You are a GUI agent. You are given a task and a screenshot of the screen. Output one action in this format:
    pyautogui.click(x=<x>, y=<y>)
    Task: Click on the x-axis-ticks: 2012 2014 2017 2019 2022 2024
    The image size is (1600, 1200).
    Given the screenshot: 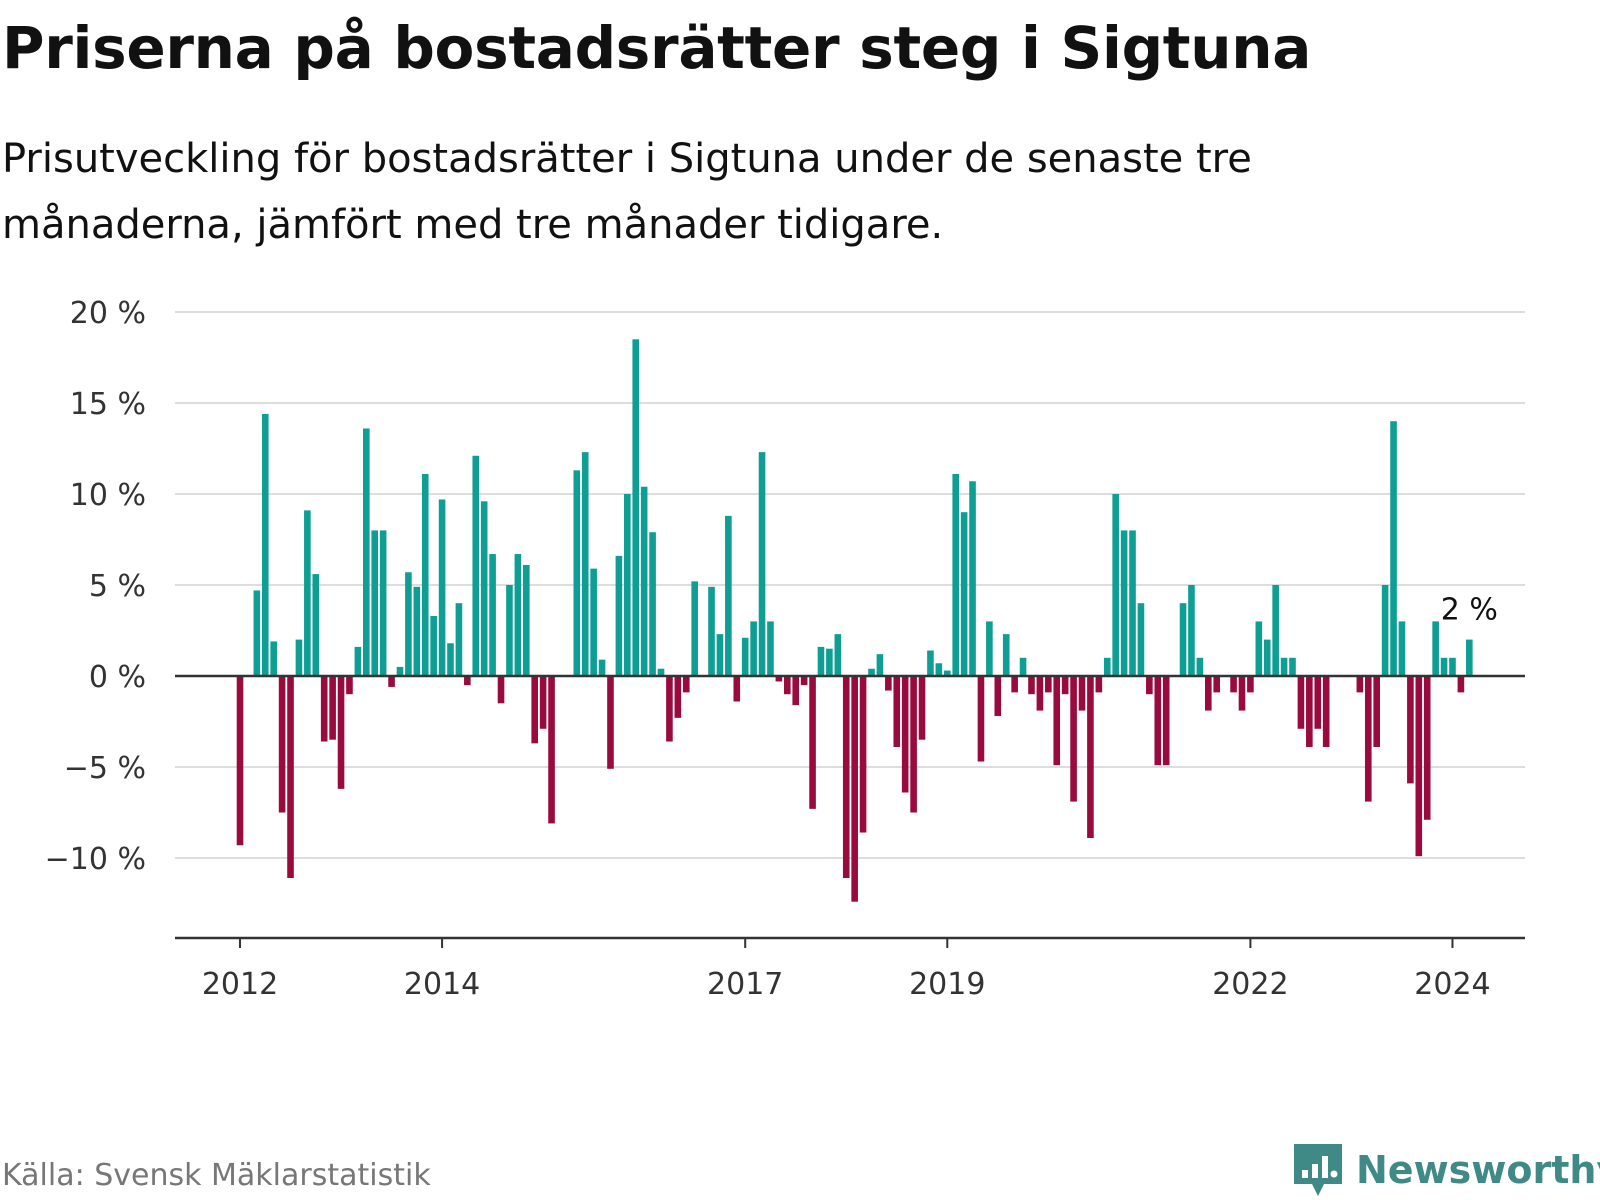 What is the action you would take?
    pyautogui.click(x=846, y=970)
    